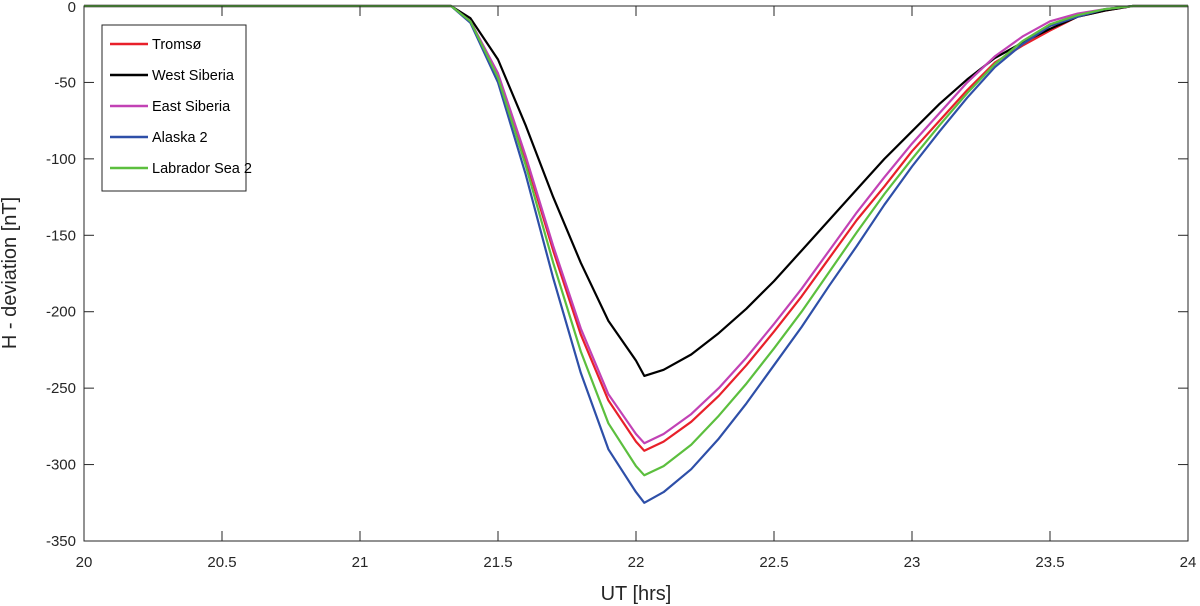  I want to click on y-tick-label: -300, so click(61, 465).